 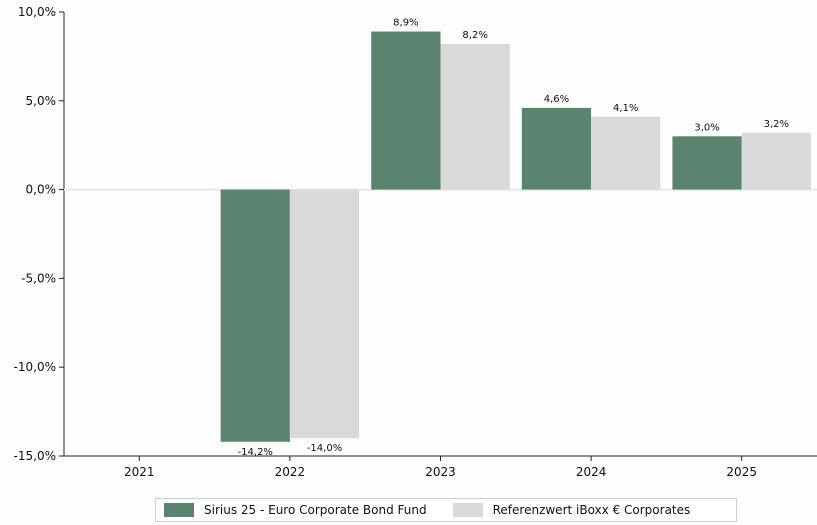 I want to click on x-tick-label: 2023, so click(x=440, y=472).